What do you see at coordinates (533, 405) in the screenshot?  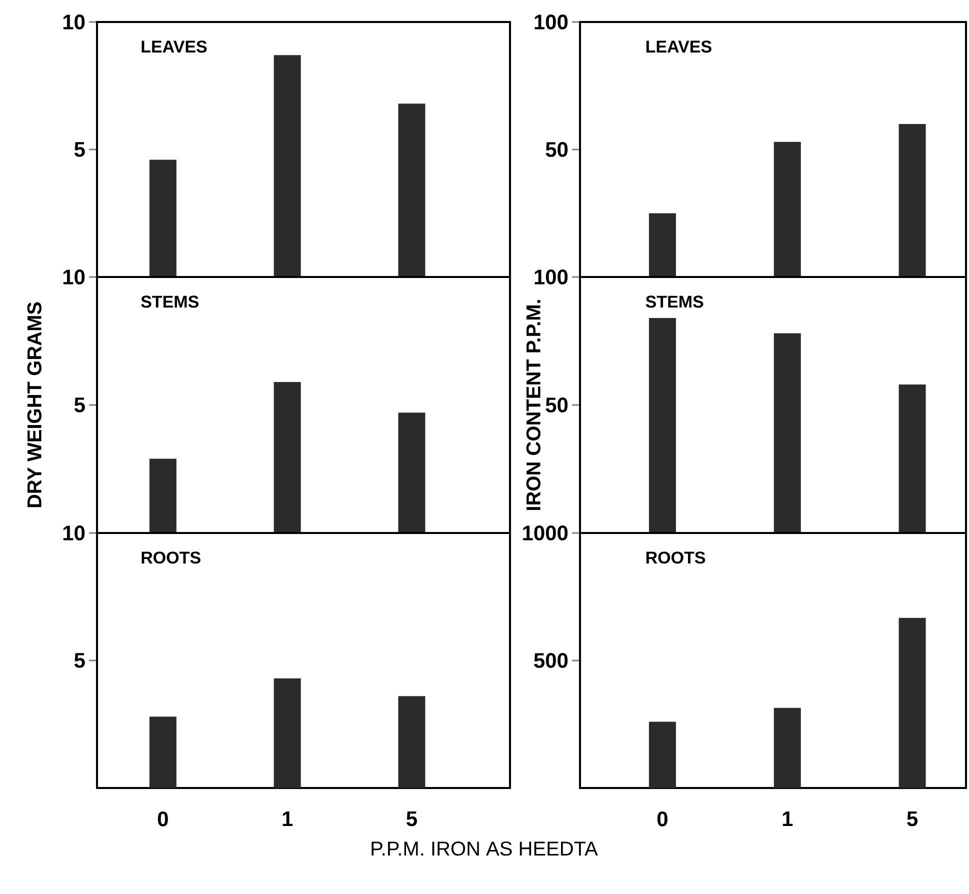 I see `y-axis-title: IRON CONTENT P.P.M.` at bounding box center [533, 405].